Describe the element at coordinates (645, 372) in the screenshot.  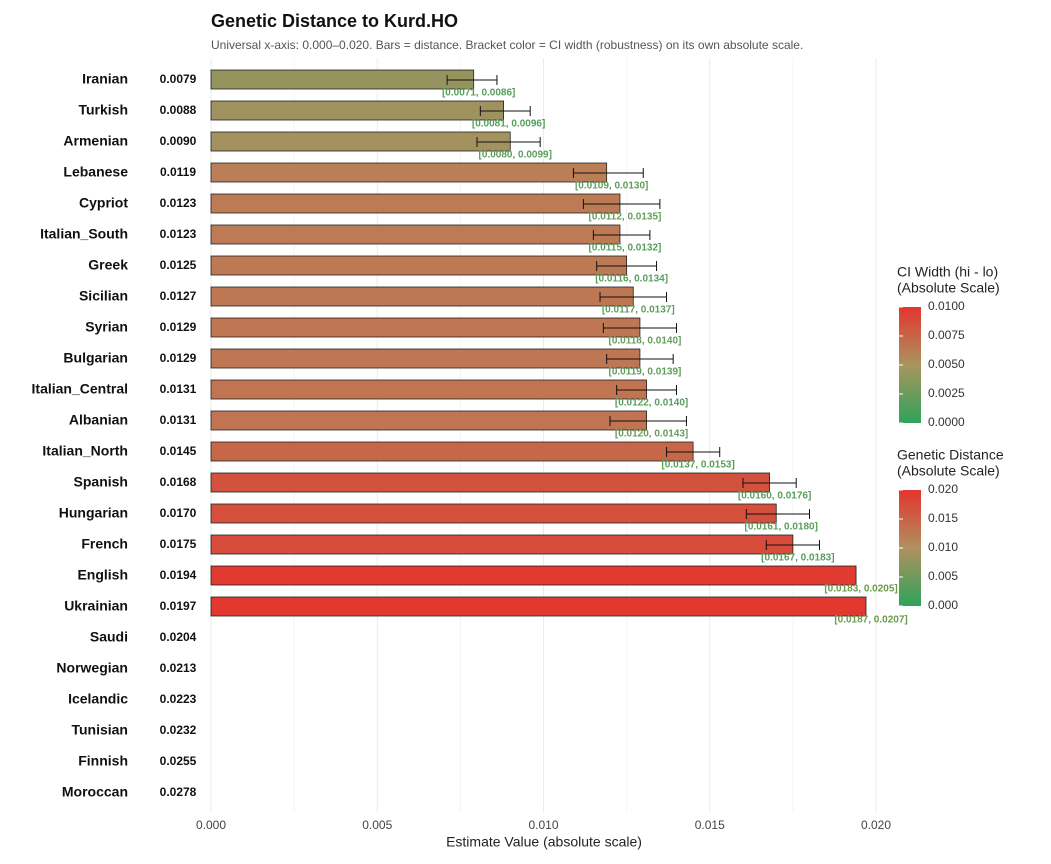
I see `ci-label: [0.0119, 0.0139]` at that location.